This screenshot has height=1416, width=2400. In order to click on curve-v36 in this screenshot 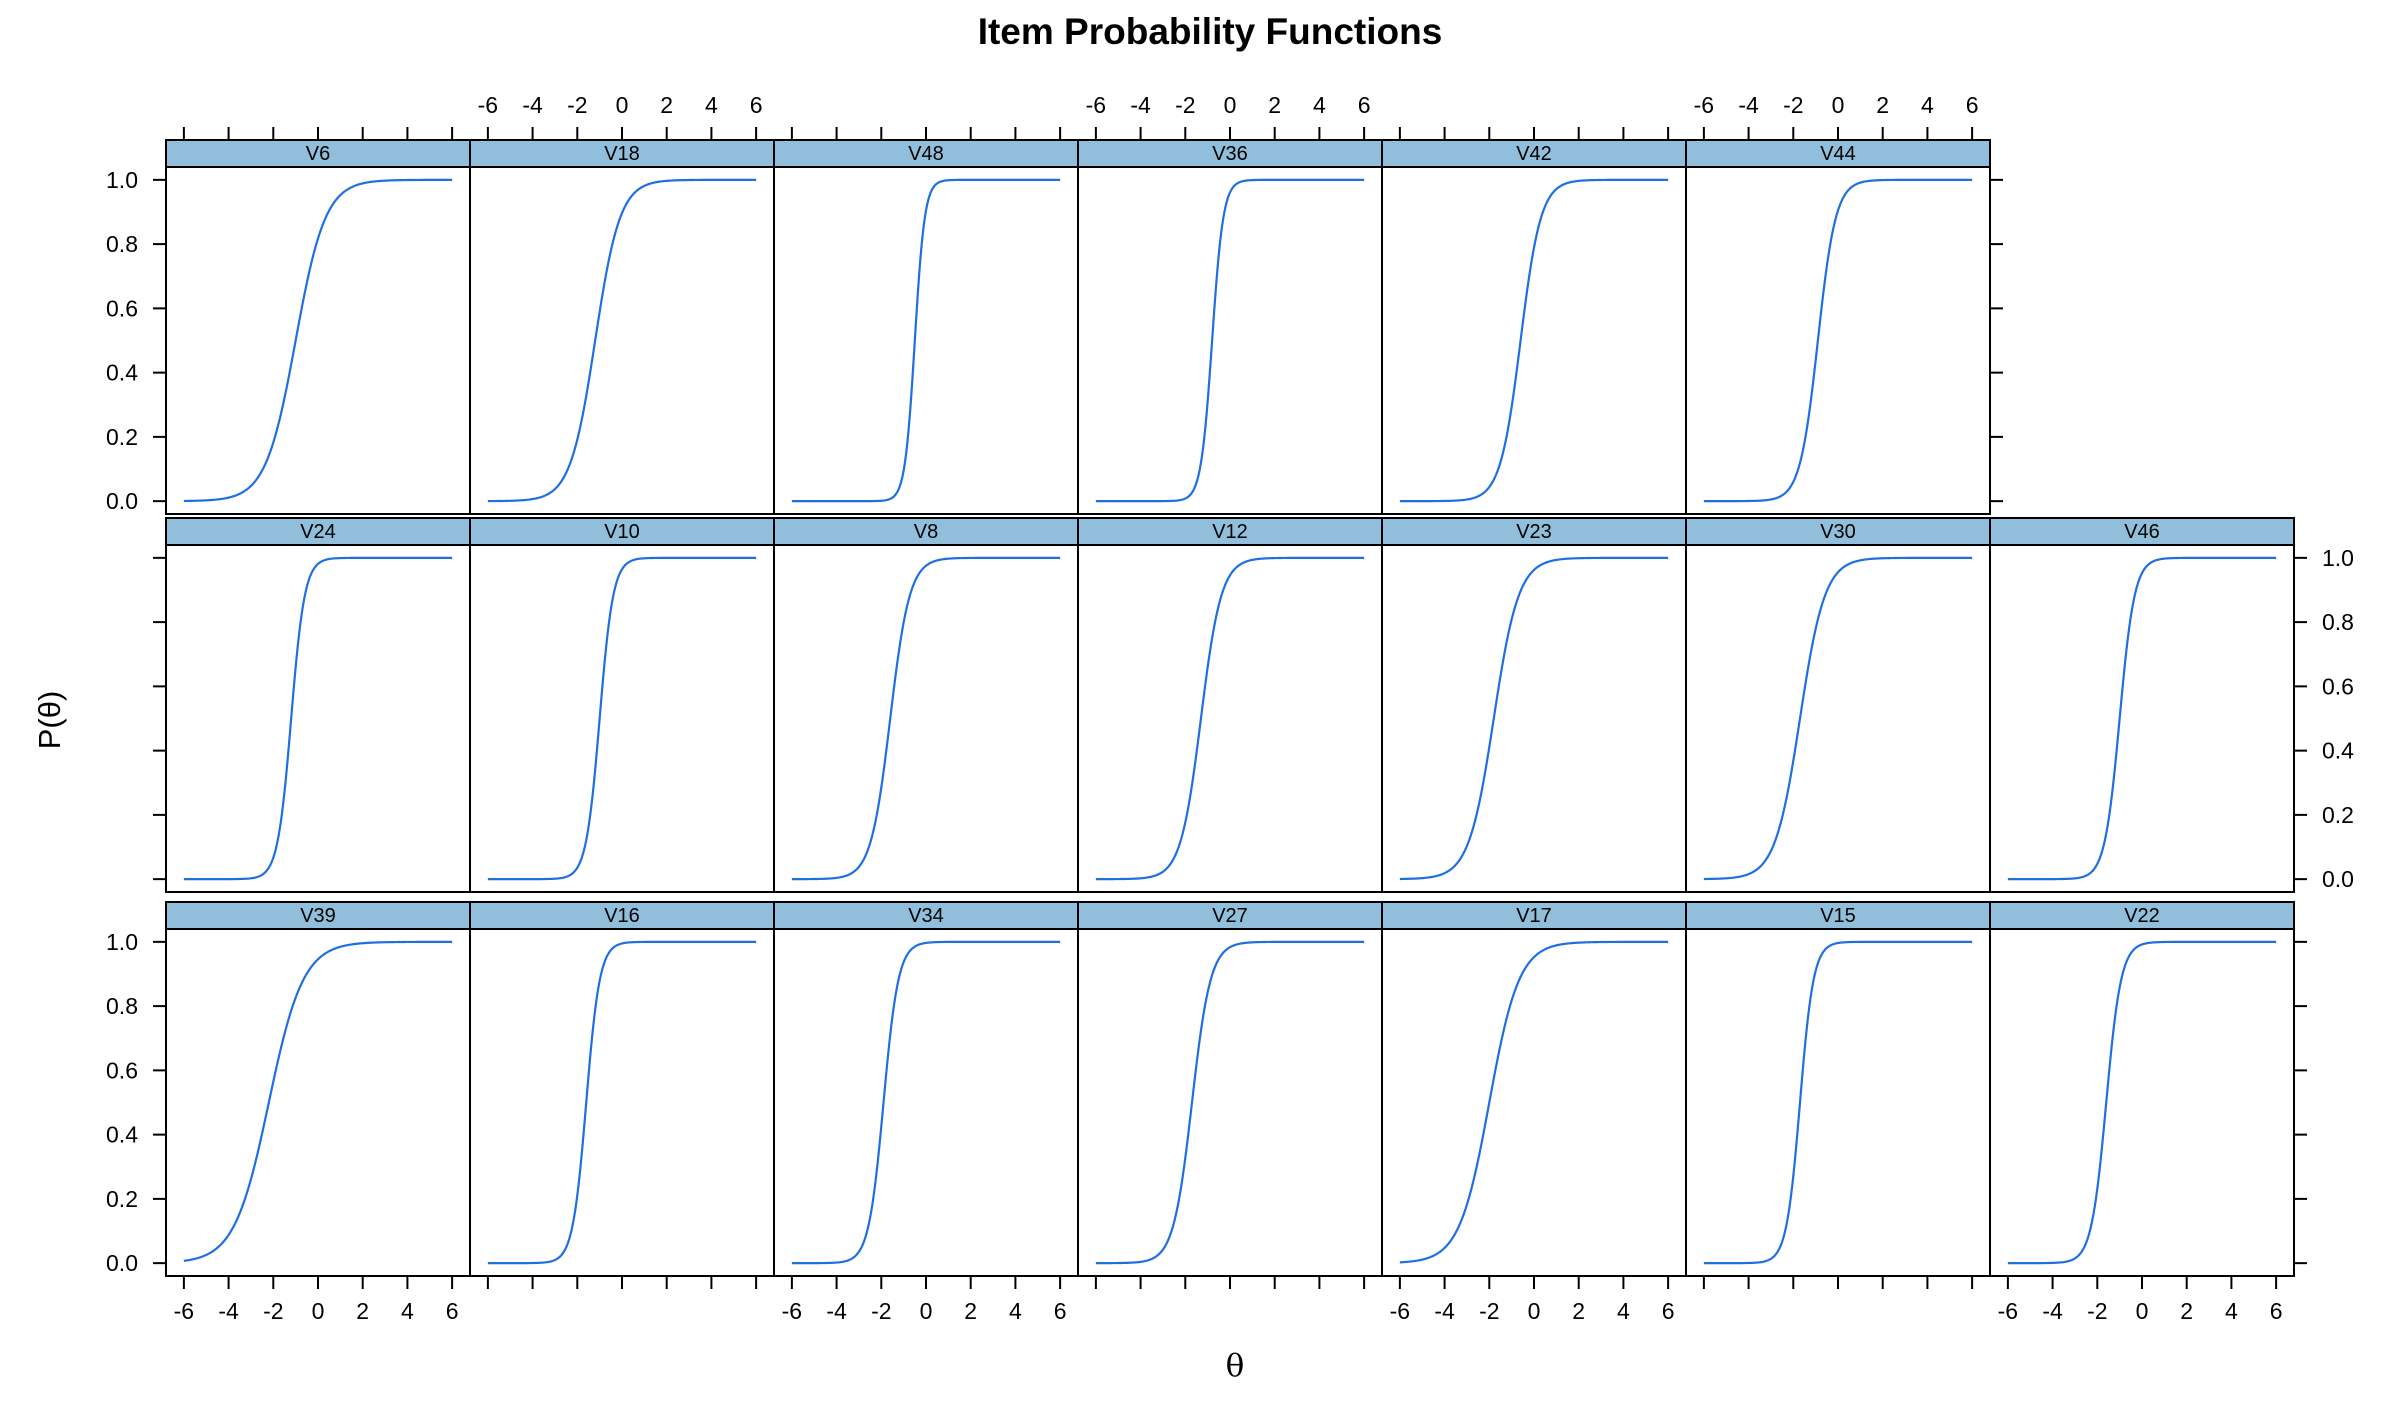, I will do `click(1230, 340)`.